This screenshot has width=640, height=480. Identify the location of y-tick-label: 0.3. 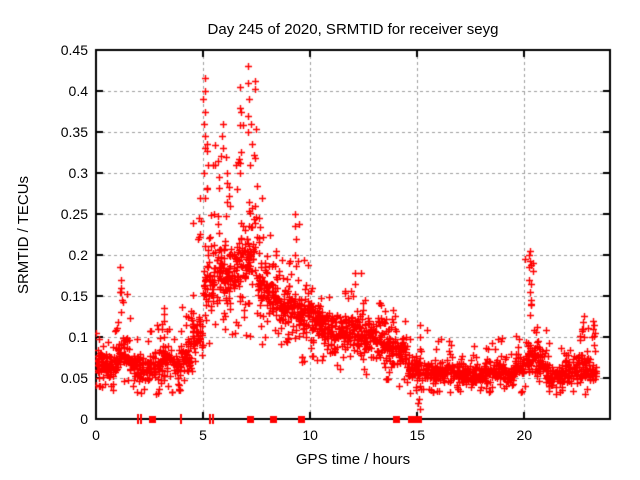
(78, 173).